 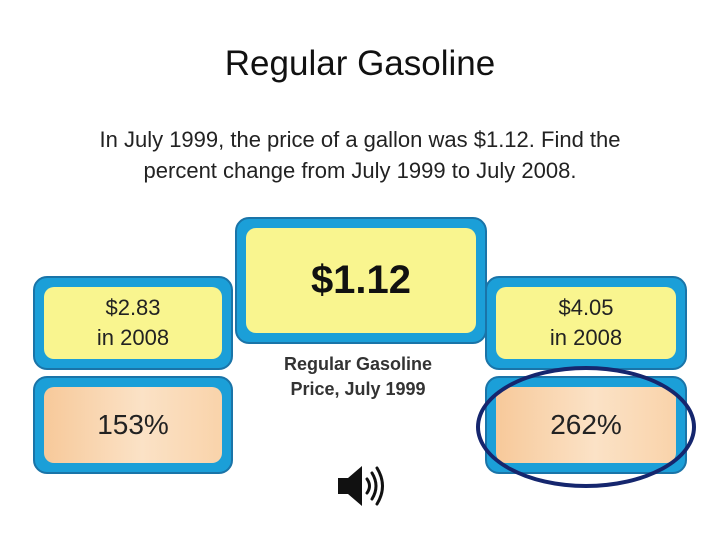 I want to click on caption-line-2: Price, July 1999, so click(x=358, y=389).